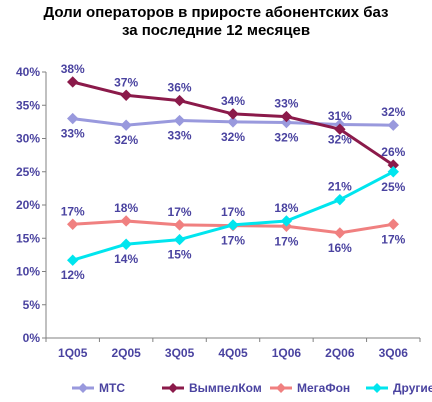  What do you see at coordinates (394, 353) in the screenshot?
I see `x-tick-label: 3Q06` at bounding box center [394, 353].